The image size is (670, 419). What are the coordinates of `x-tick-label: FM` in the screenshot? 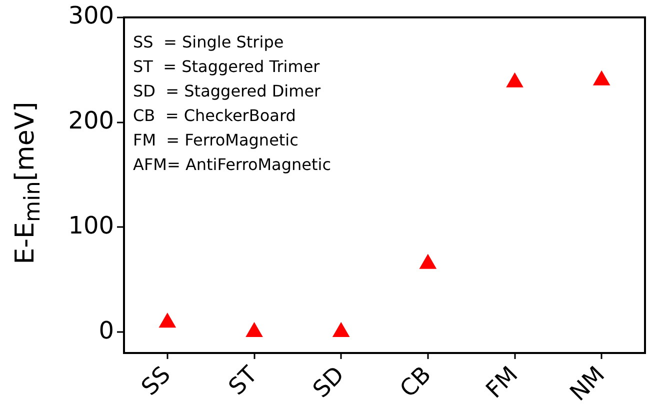 It's located at (502, 383).